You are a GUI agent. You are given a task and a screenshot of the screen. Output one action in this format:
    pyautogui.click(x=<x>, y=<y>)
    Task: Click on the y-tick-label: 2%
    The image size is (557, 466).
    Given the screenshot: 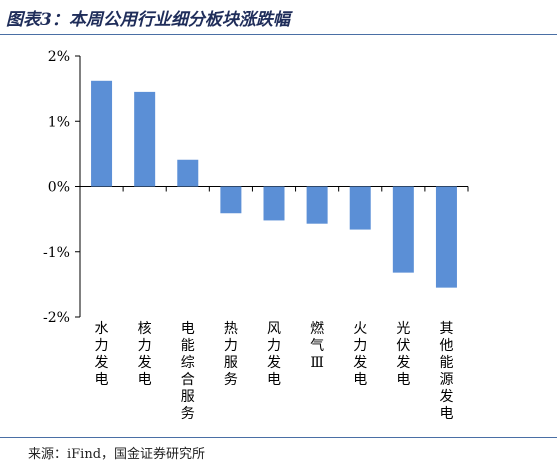 What is the action you would take?
    pyautogui.click(x=59, y=57)
    